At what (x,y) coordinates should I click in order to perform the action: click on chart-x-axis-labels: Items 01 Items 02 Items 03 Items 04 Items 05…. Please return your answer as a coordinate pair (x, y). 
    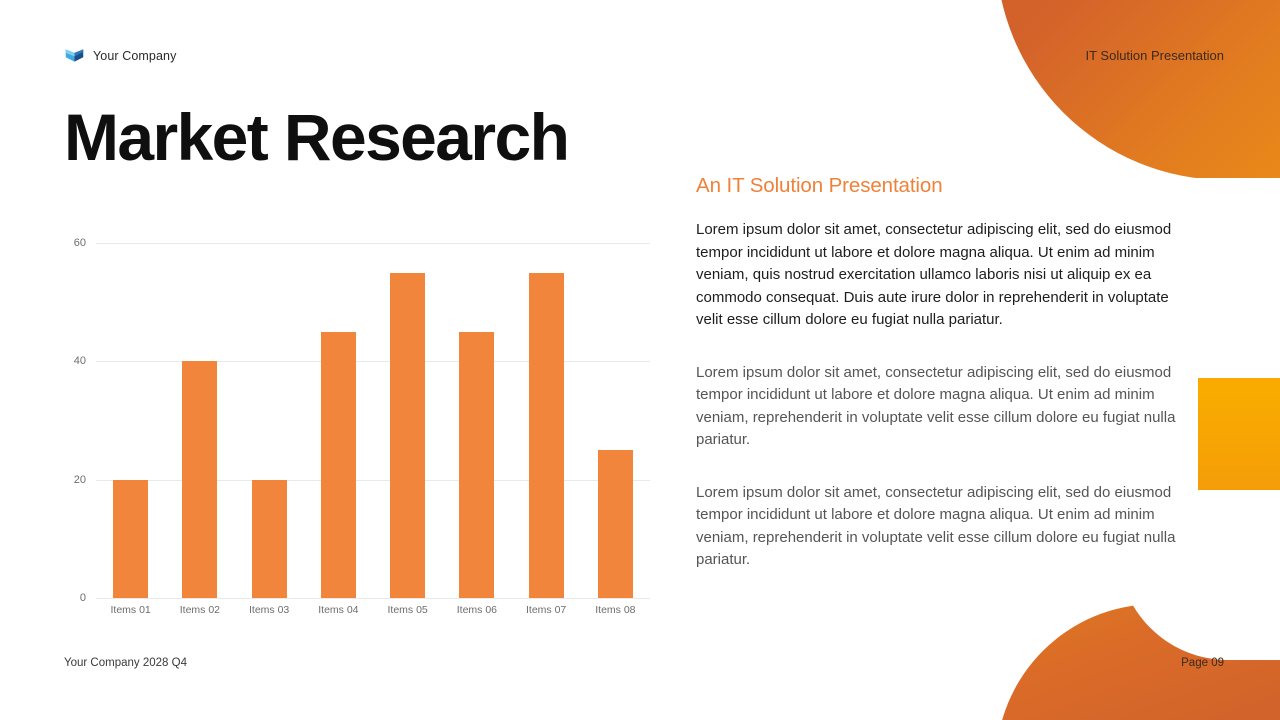
    Looking at the image, I should click on (373, 610).